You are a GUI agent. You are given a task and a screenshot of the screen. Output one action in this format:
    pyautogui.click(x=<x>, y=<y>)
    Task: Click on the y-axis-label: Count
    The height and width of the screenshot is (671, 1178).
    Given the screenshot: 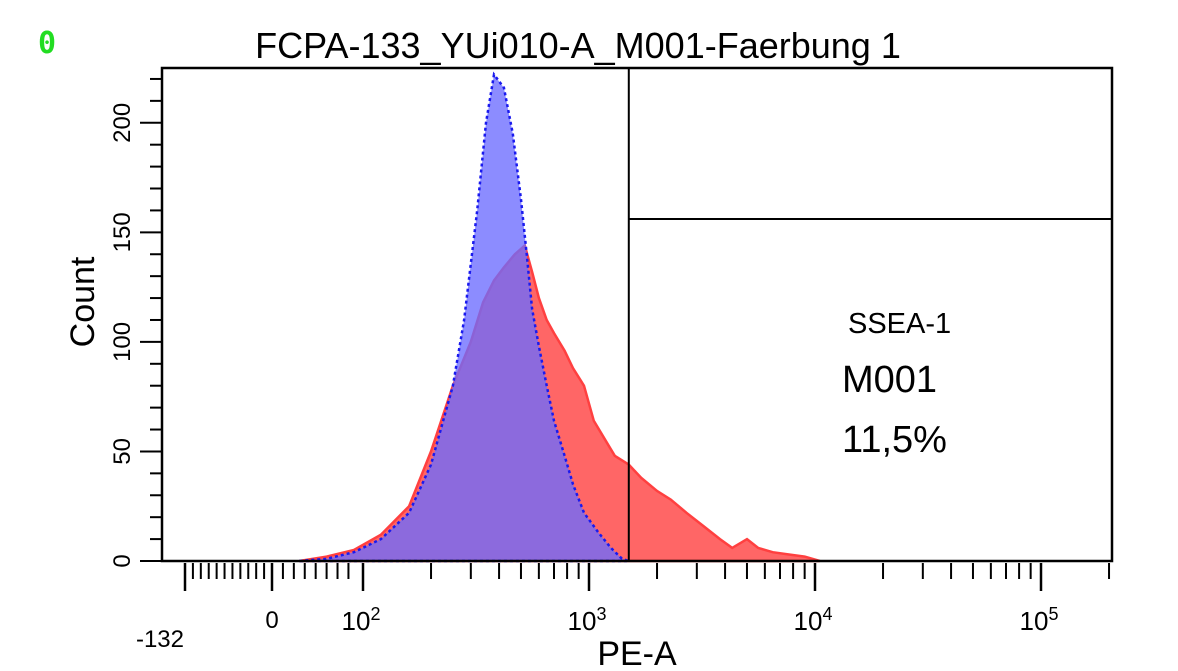 What is the action you would take?
    pyautogui.click(x=83, y=301)
    